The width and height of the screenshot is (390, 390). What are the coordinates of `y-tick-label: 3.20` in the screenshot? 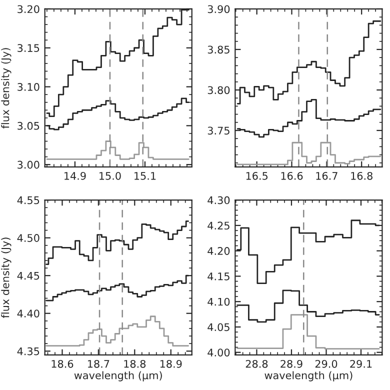 It's located at (29, 9).